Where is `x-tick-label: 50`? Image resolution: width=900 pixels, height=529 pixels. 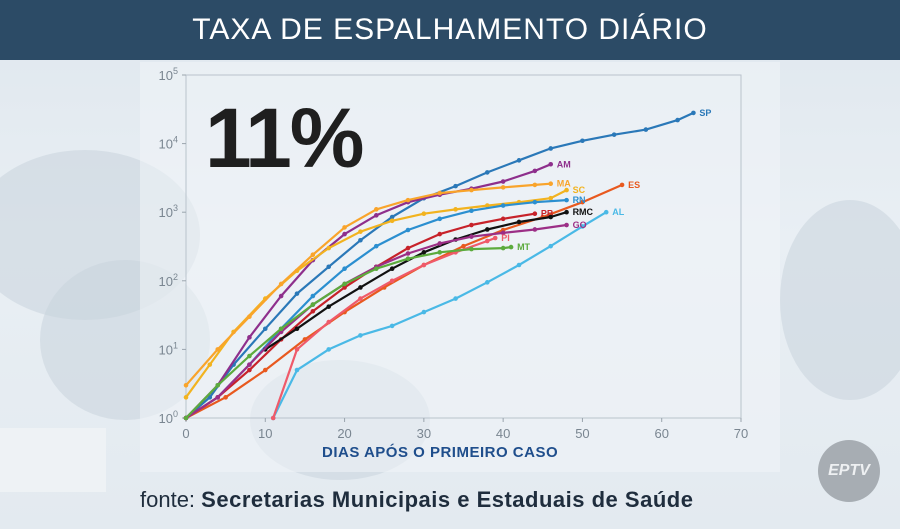
x-tick-label: 50 is located at coordinates (582, 433).